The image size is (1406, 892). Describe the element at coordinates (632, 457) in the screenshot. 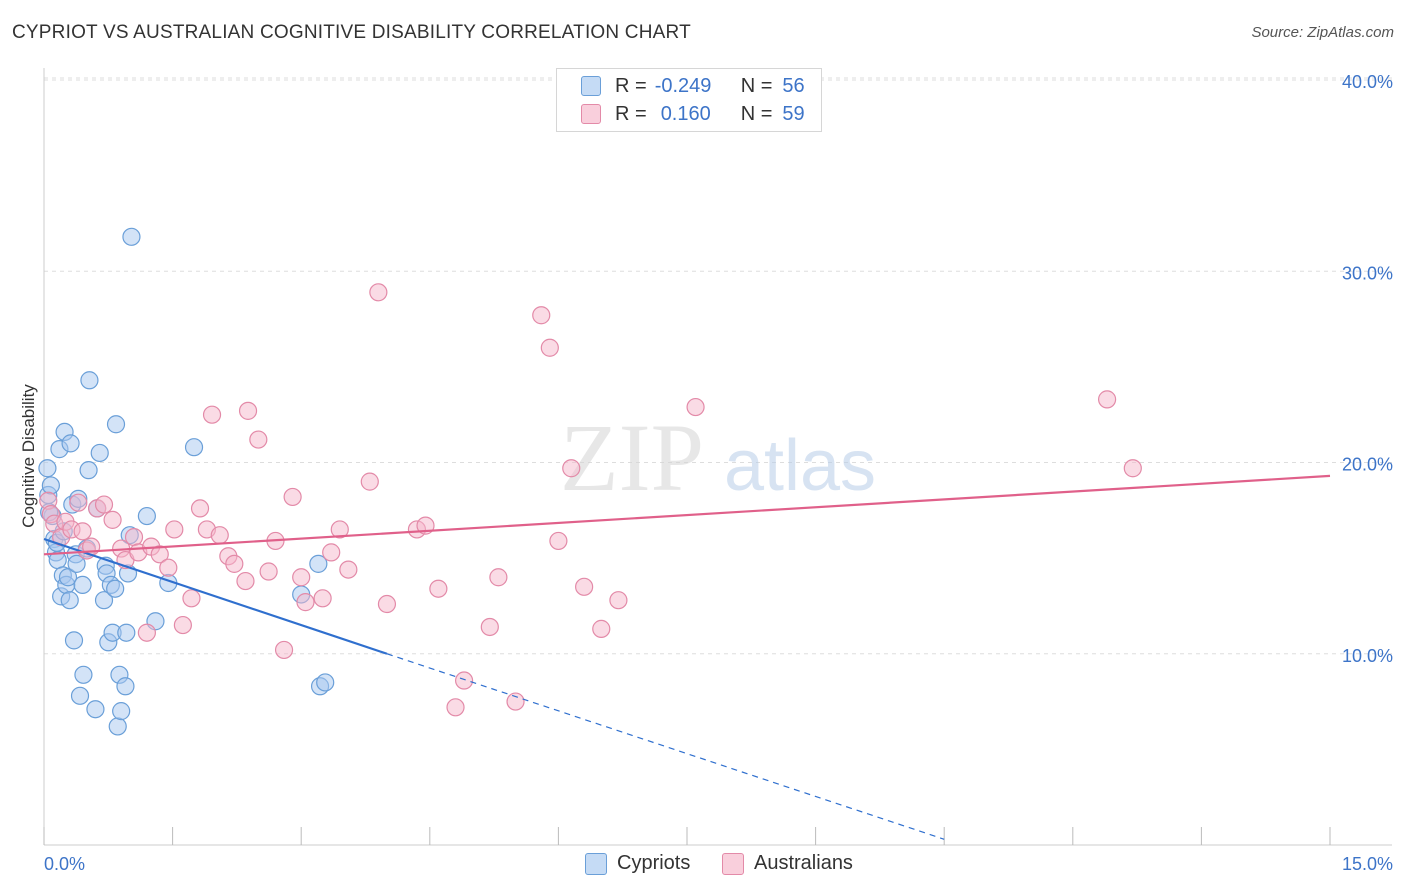

I see `watermark-zip: ZIP` at that location.